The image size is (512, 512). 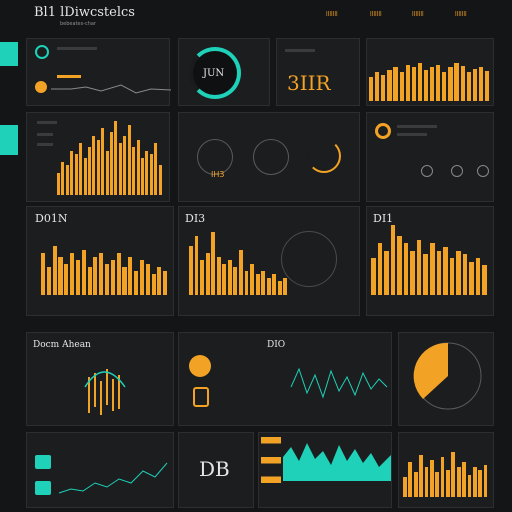 I want to click on dial-3-icon, so click(x=324, y=156).